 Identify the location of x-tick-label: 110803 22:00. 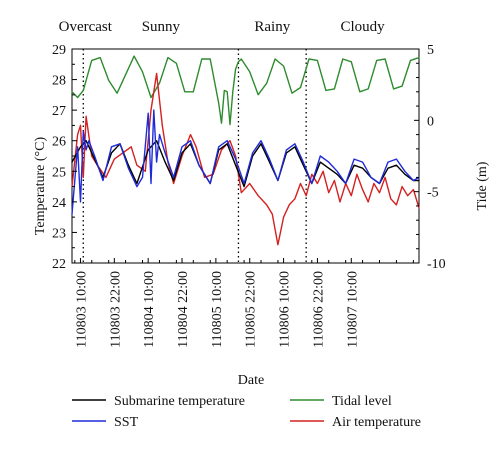
(115, 309).